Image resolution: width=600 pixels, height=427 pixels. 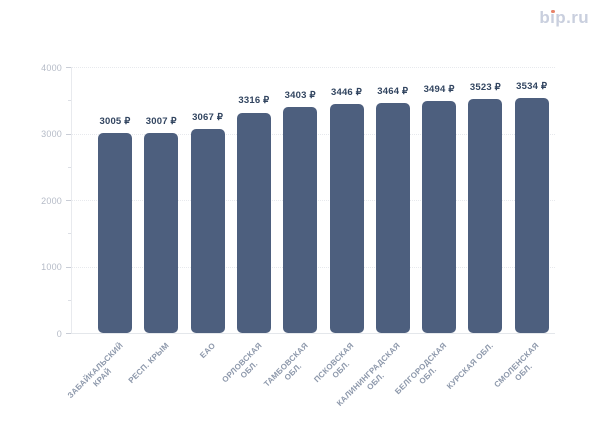 I want to click on y-axis-label-3000: 3000, so click(x=51, y=134).